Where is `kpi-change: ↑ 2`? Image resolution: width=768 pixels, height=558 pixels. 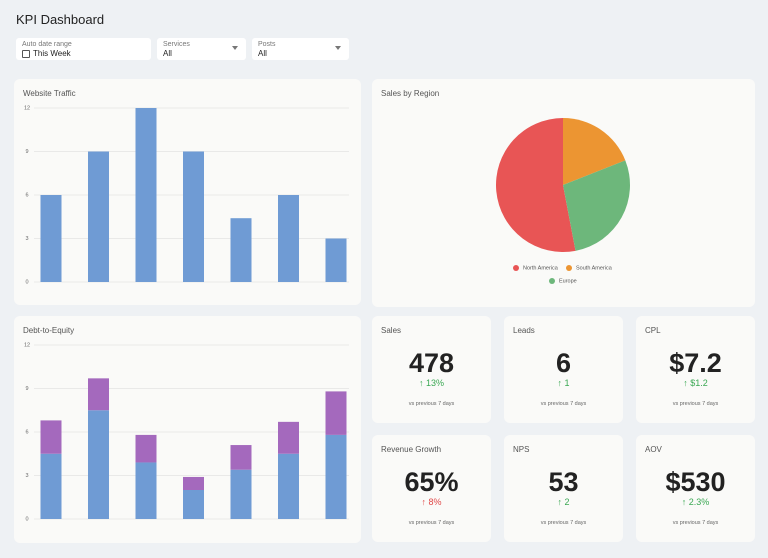 kpi-change: ↑ 2 is located at coordinates (563, 502).